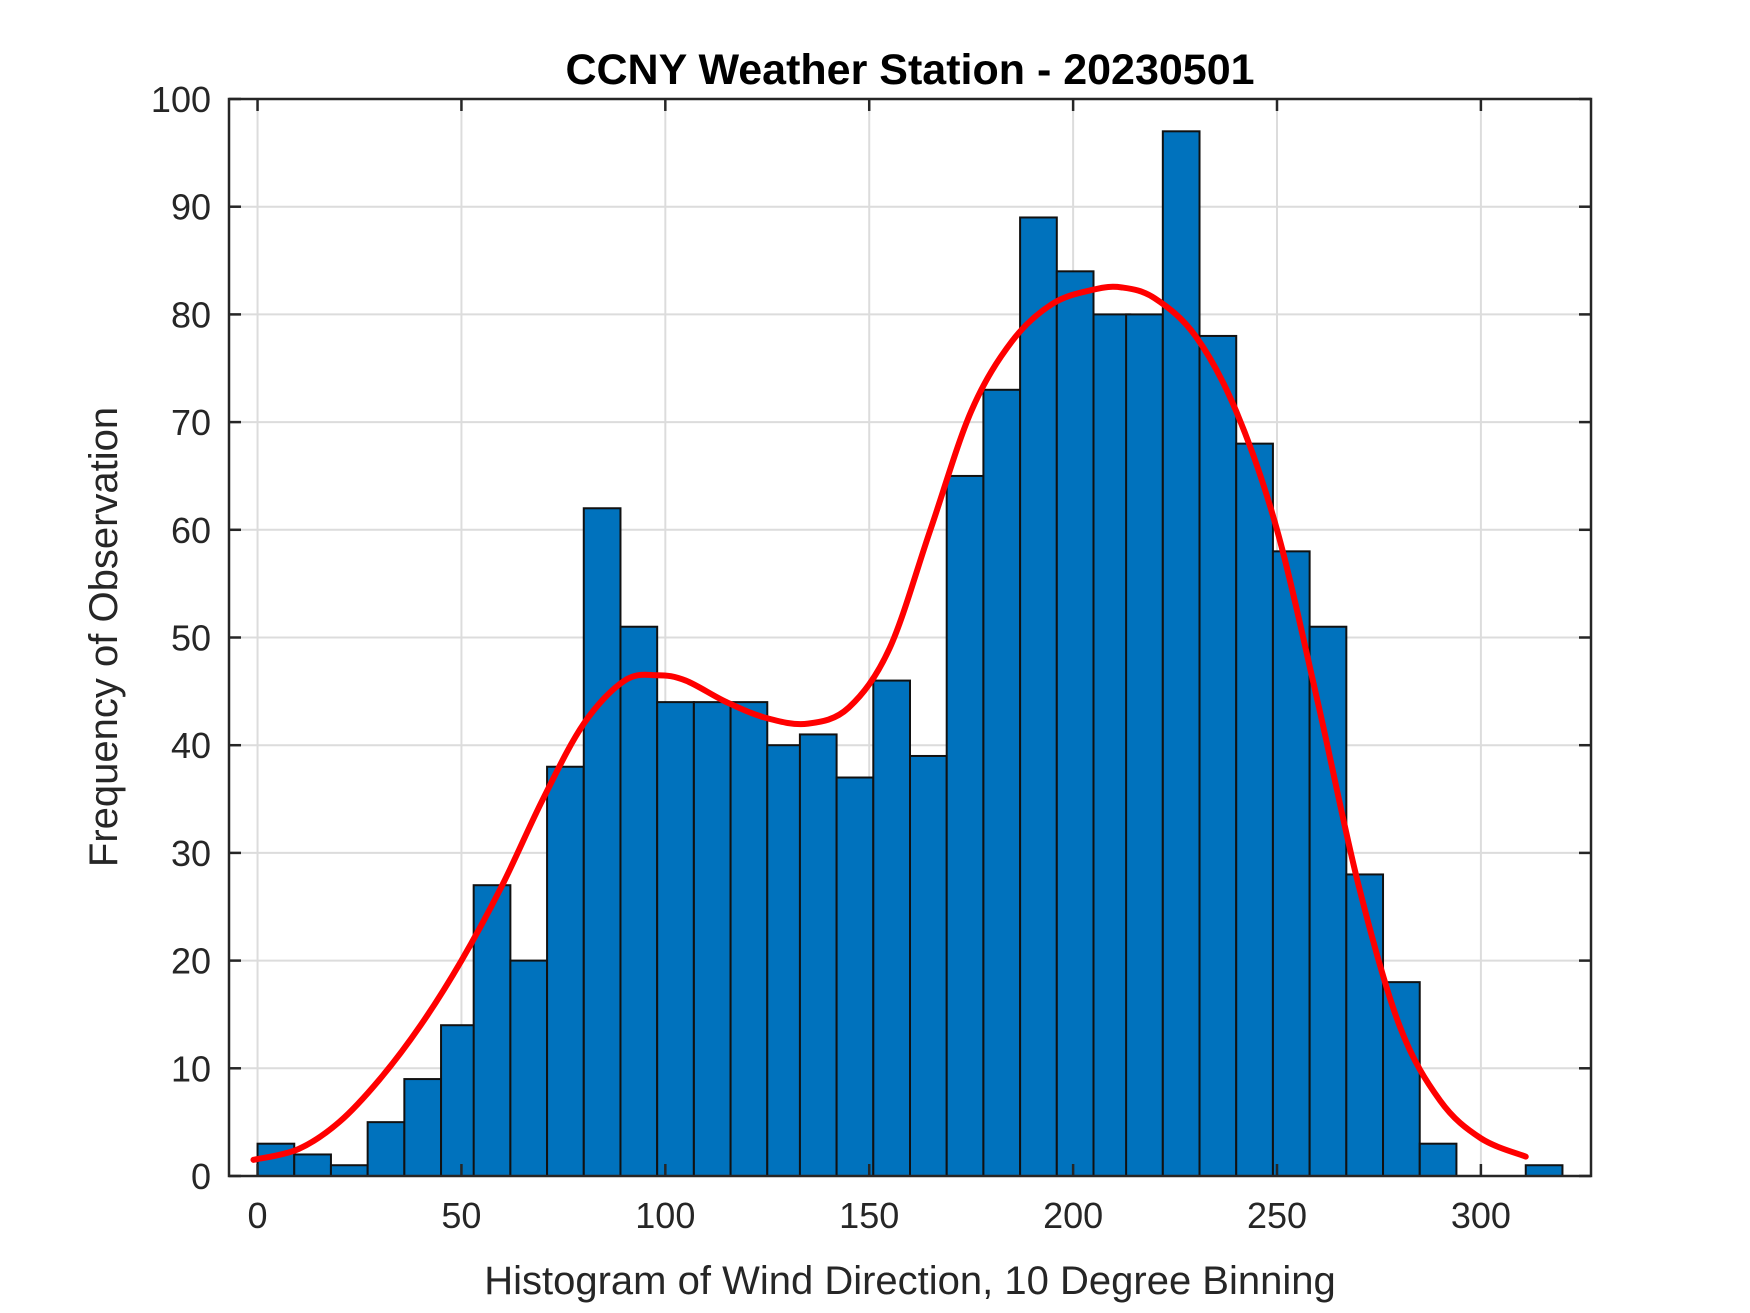 This screenshot has height=1313, width=1750. What do you see at coordinates (191, 207) in the screenshot?
I see `y-tick-label: 90` at bounding box center [191, 207].